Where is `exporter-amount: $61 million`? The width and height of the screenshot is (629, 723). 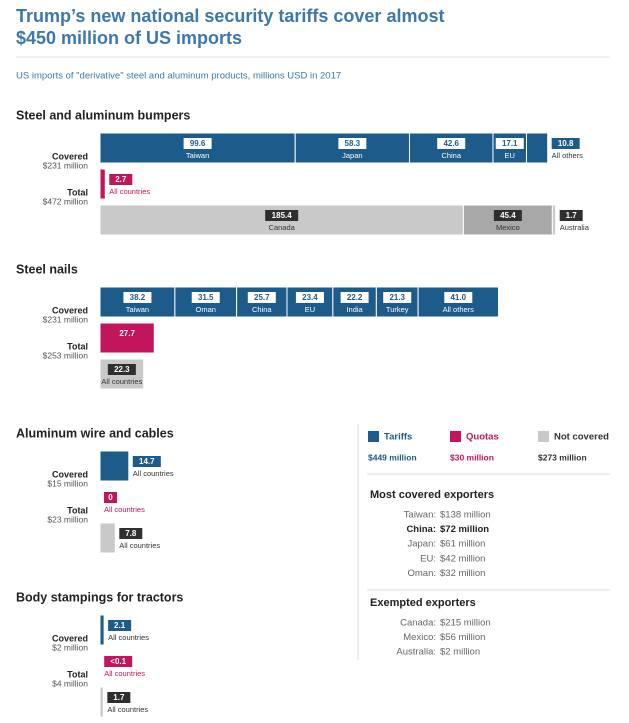 exporter-amount: $61 million is located at coordinates (462, 544).